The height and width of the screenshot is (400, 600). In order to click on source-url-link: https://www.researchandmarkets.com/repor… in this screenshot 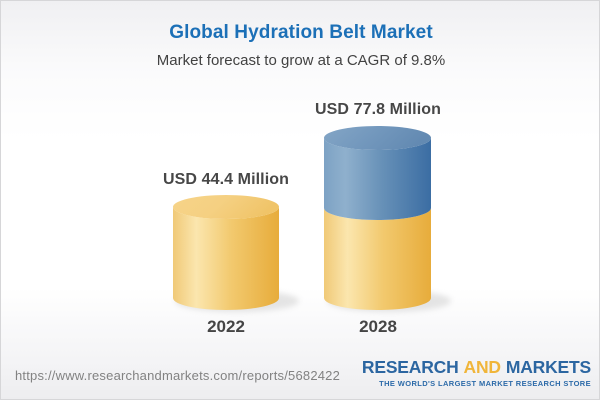, I will do `click(178, 375)`.